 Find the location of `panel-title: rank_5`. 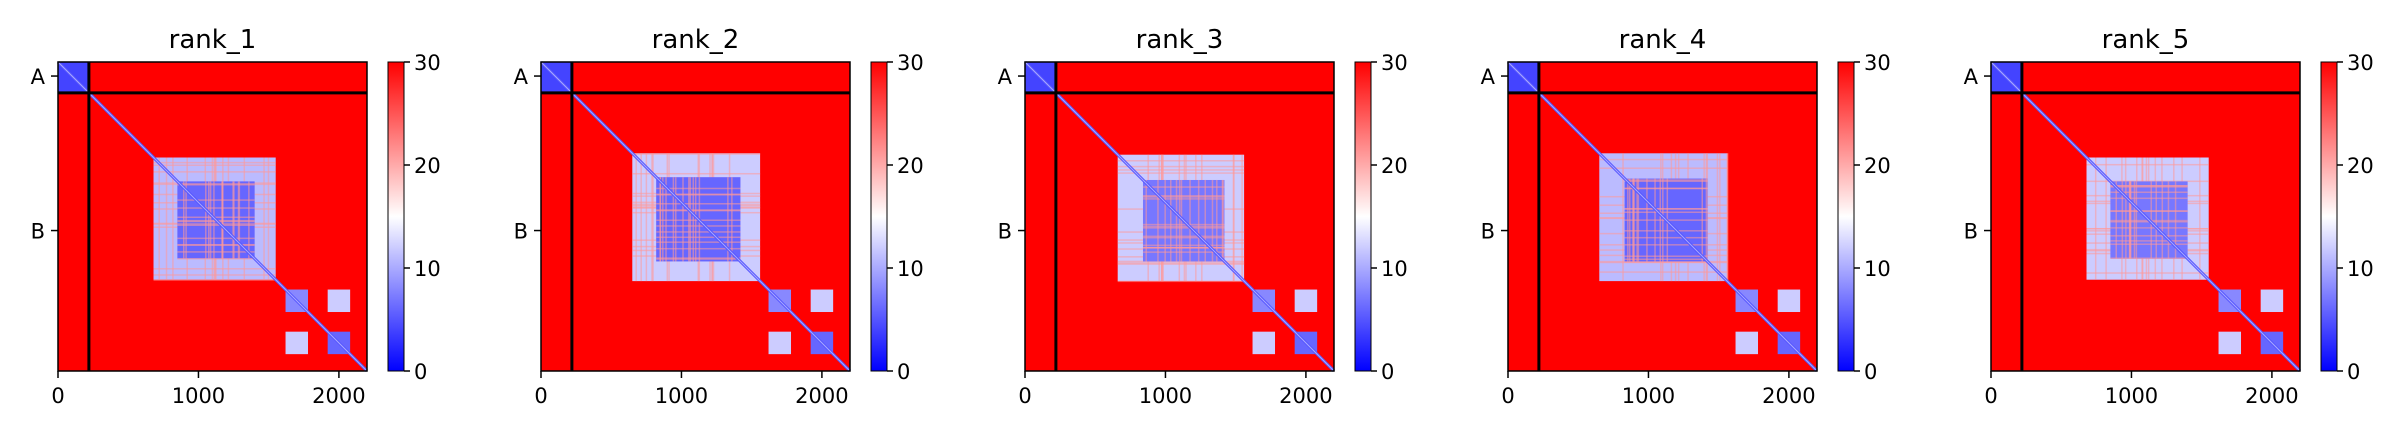

panel-title: rank_5 is located at coordinates (2146, 40).